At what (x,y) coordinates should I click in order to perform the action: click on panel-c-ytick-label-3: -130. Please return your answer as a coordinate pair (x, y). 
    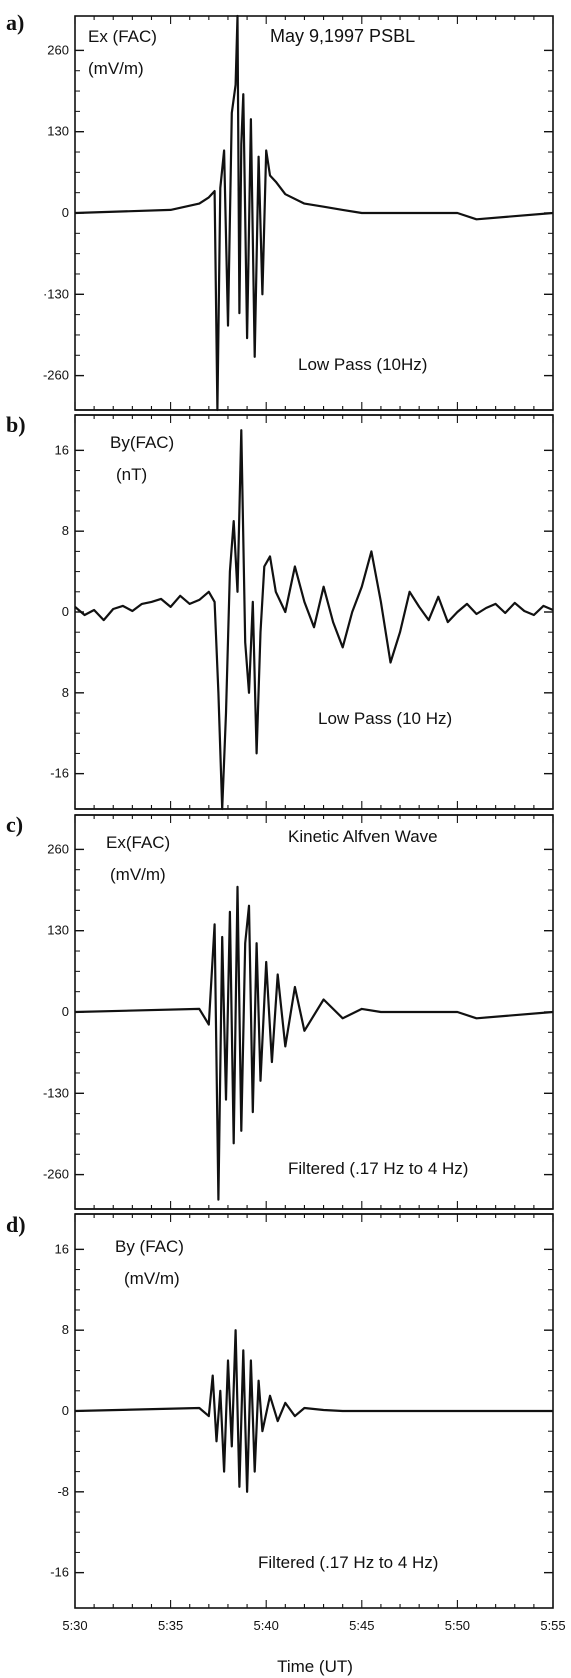
    Looking at the image, I should click on (56, 1092).